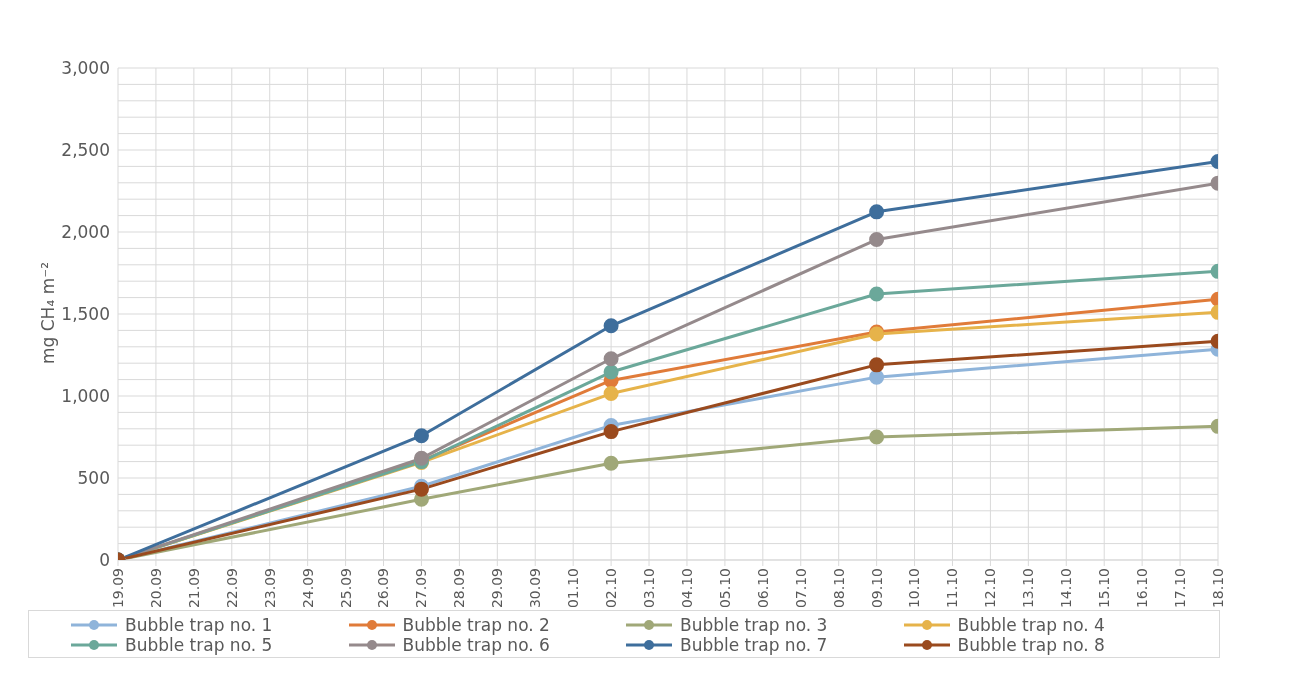 The height and width of the screenshot is (681, 1290). What do you see at coordinates (104, 560) in the screenshot?
I see `y-tick-label: 0` at bounding box center [104, 560].